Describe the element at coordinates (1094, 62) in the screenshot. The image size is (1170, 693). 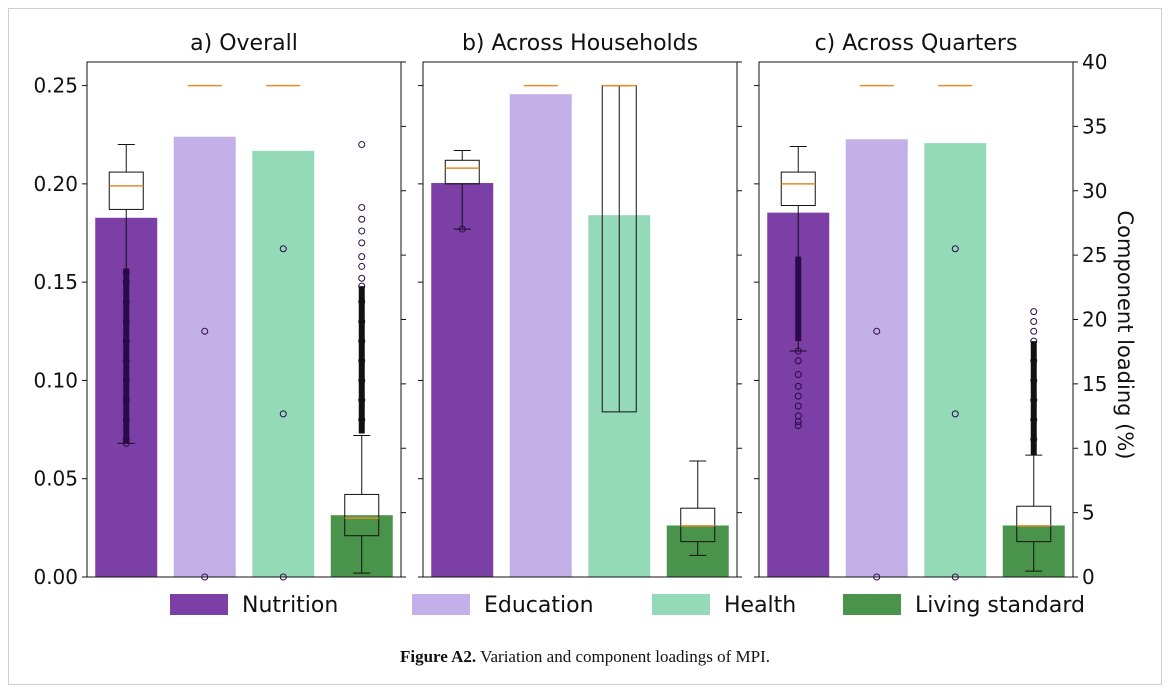
I see `y-tick-label-right: 40` at that location.